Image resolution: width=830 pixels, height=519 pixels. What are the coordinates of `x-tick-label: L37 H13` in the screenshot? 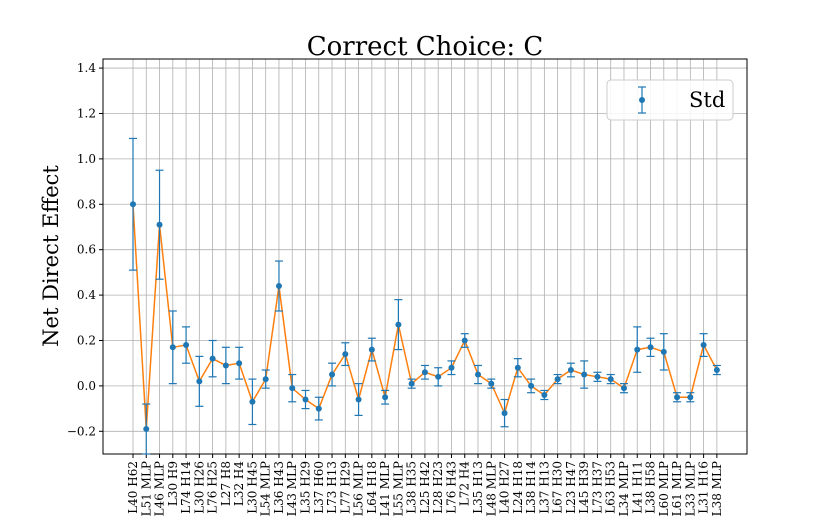 It's located at (544, 487).